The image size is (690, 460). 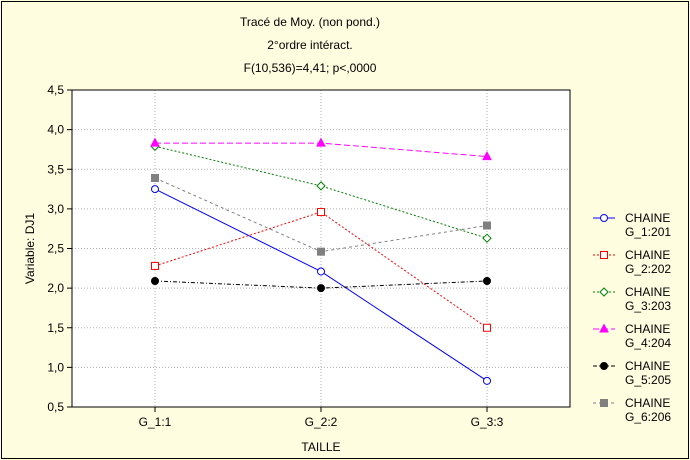 I want to click on legend-label-3-line-1: CHAINE, so click(x=647, y=292).